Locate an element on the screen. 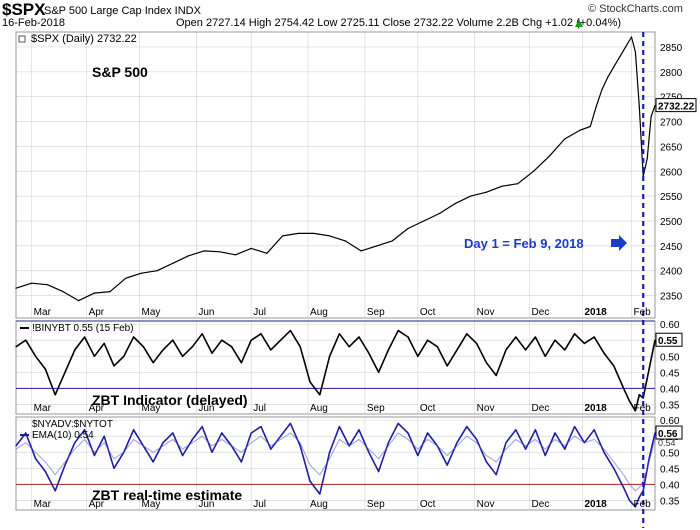 The image size is (700, 530). y-tick-label: 0.50 is located at coordinates (670, 357).